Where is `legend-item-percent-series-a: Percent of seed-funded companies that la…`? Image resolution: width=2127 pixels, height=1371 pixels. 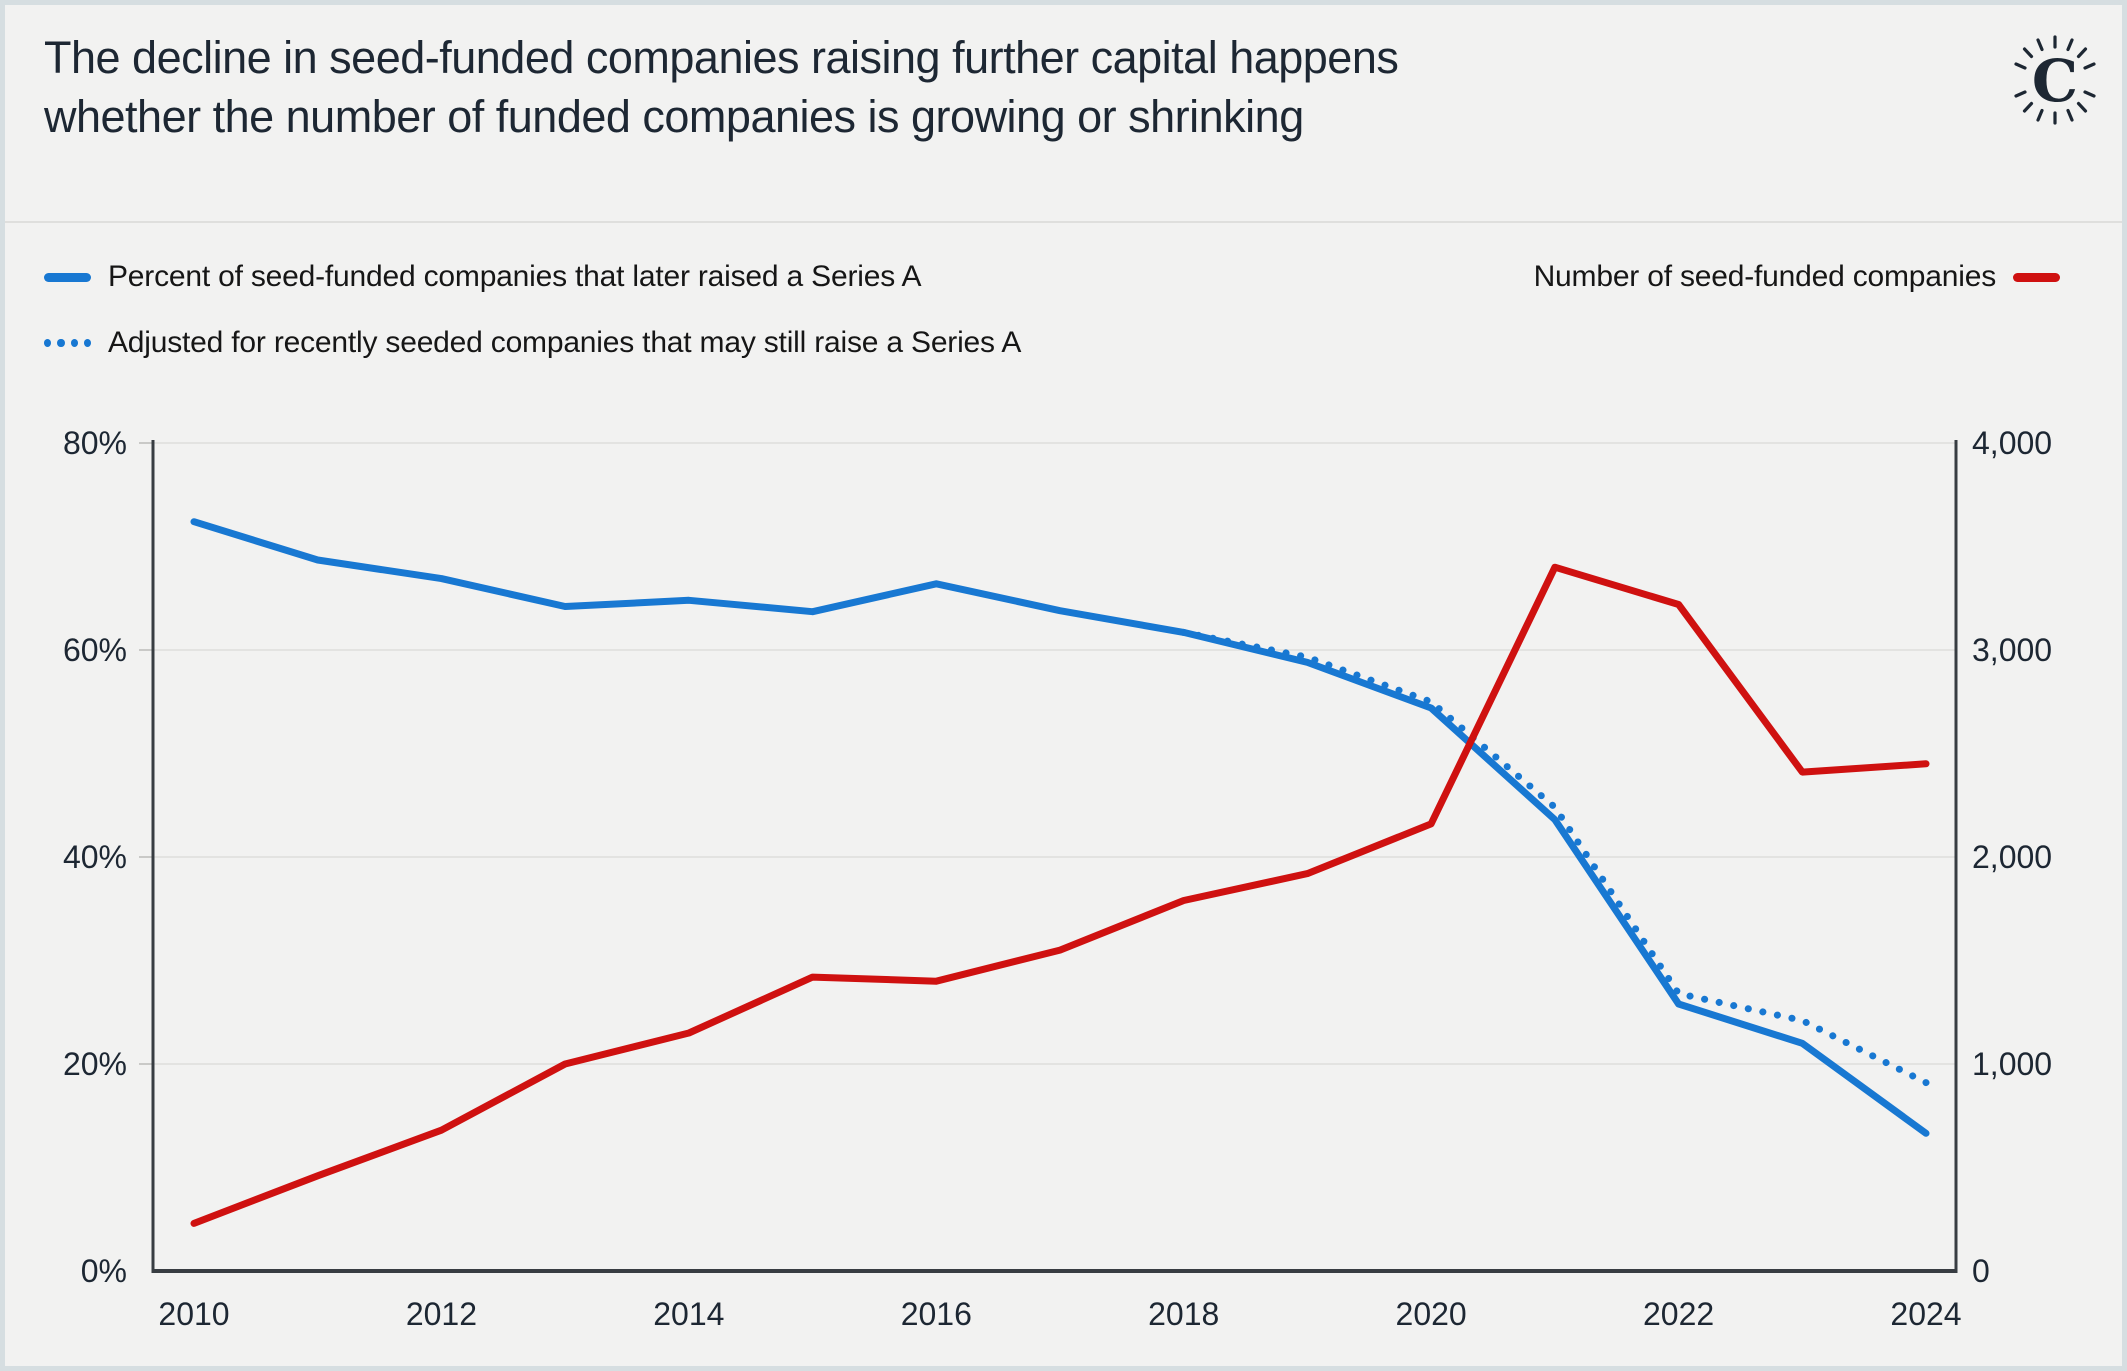
legend-item-percent-series-a: Percent of seed-funded companies that la… is located at coordinates (482, 277).